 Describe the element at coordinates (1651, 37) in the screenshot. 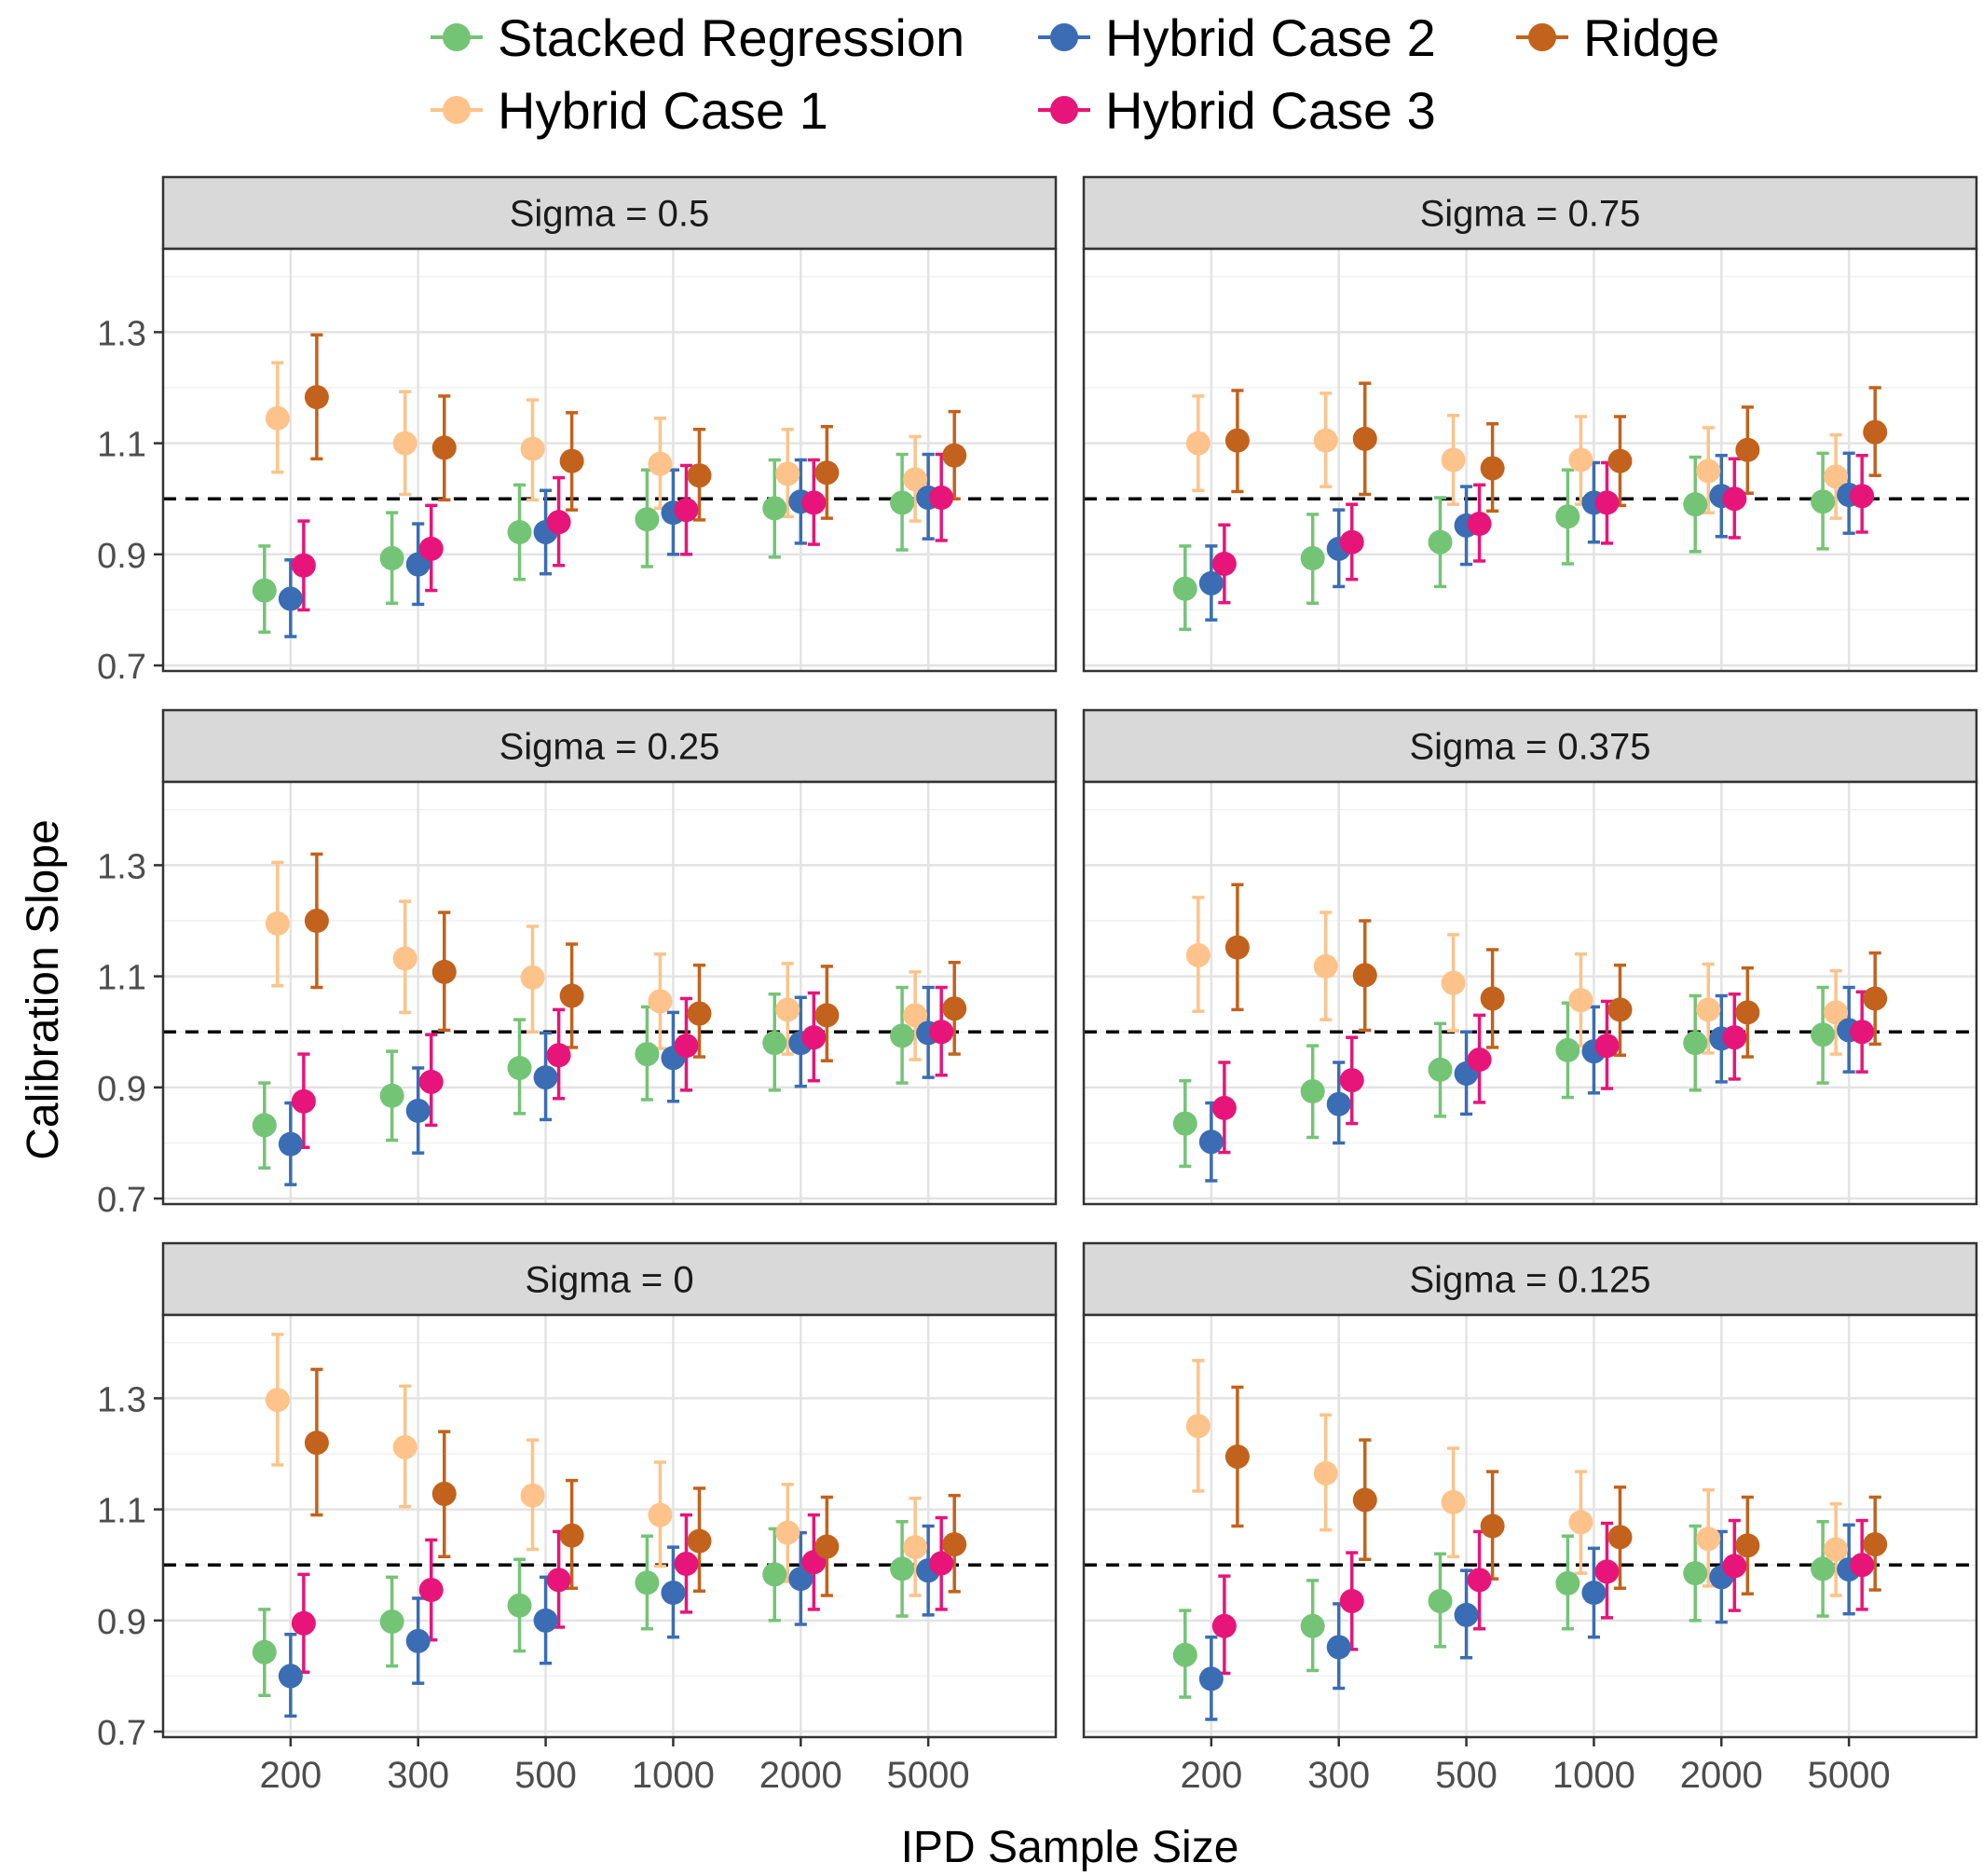

I see `legend-label: Ridge` at that location.